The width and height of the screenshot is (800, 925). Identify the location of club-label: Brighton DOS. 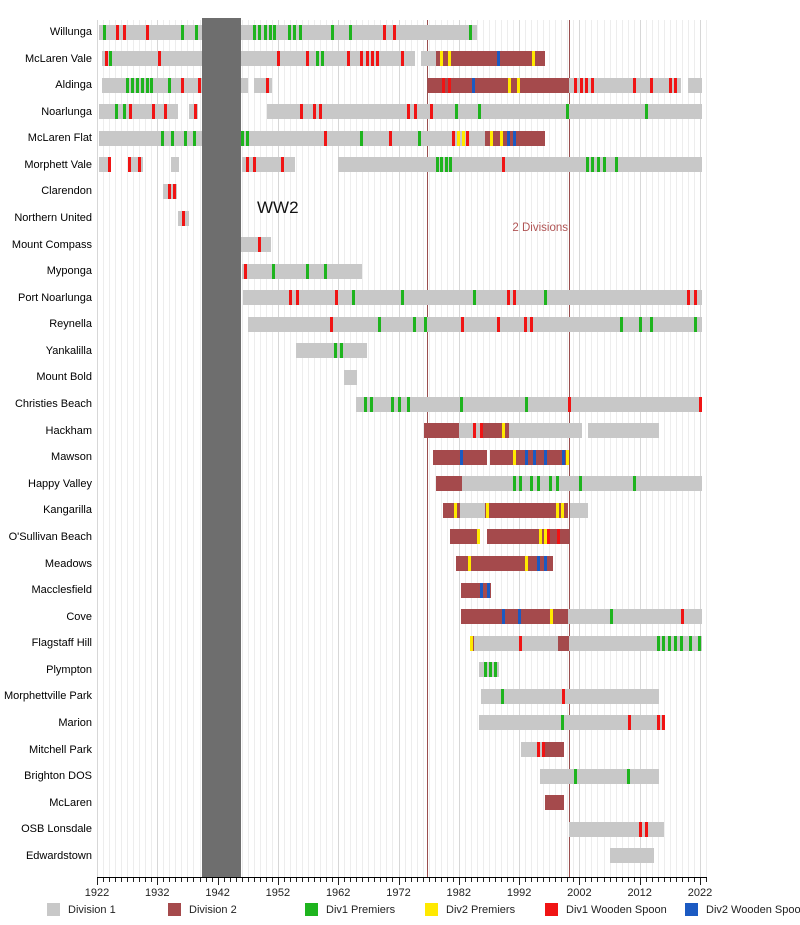
(58, 776).